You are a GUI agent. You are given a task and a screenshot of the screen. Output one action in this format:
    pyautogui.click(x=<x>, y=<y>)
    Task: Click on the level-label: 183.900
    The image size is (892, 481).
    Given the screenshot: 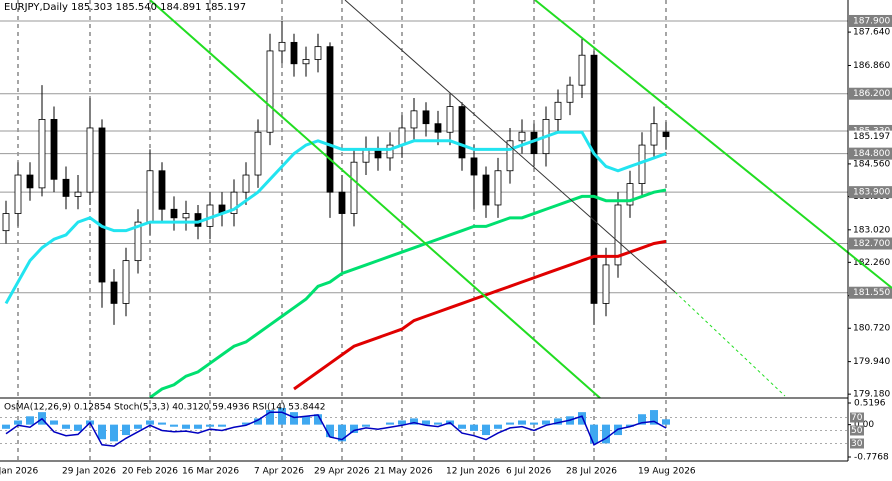 What is the action you would take?
    pyautogui.click(x=871, y=193)
    